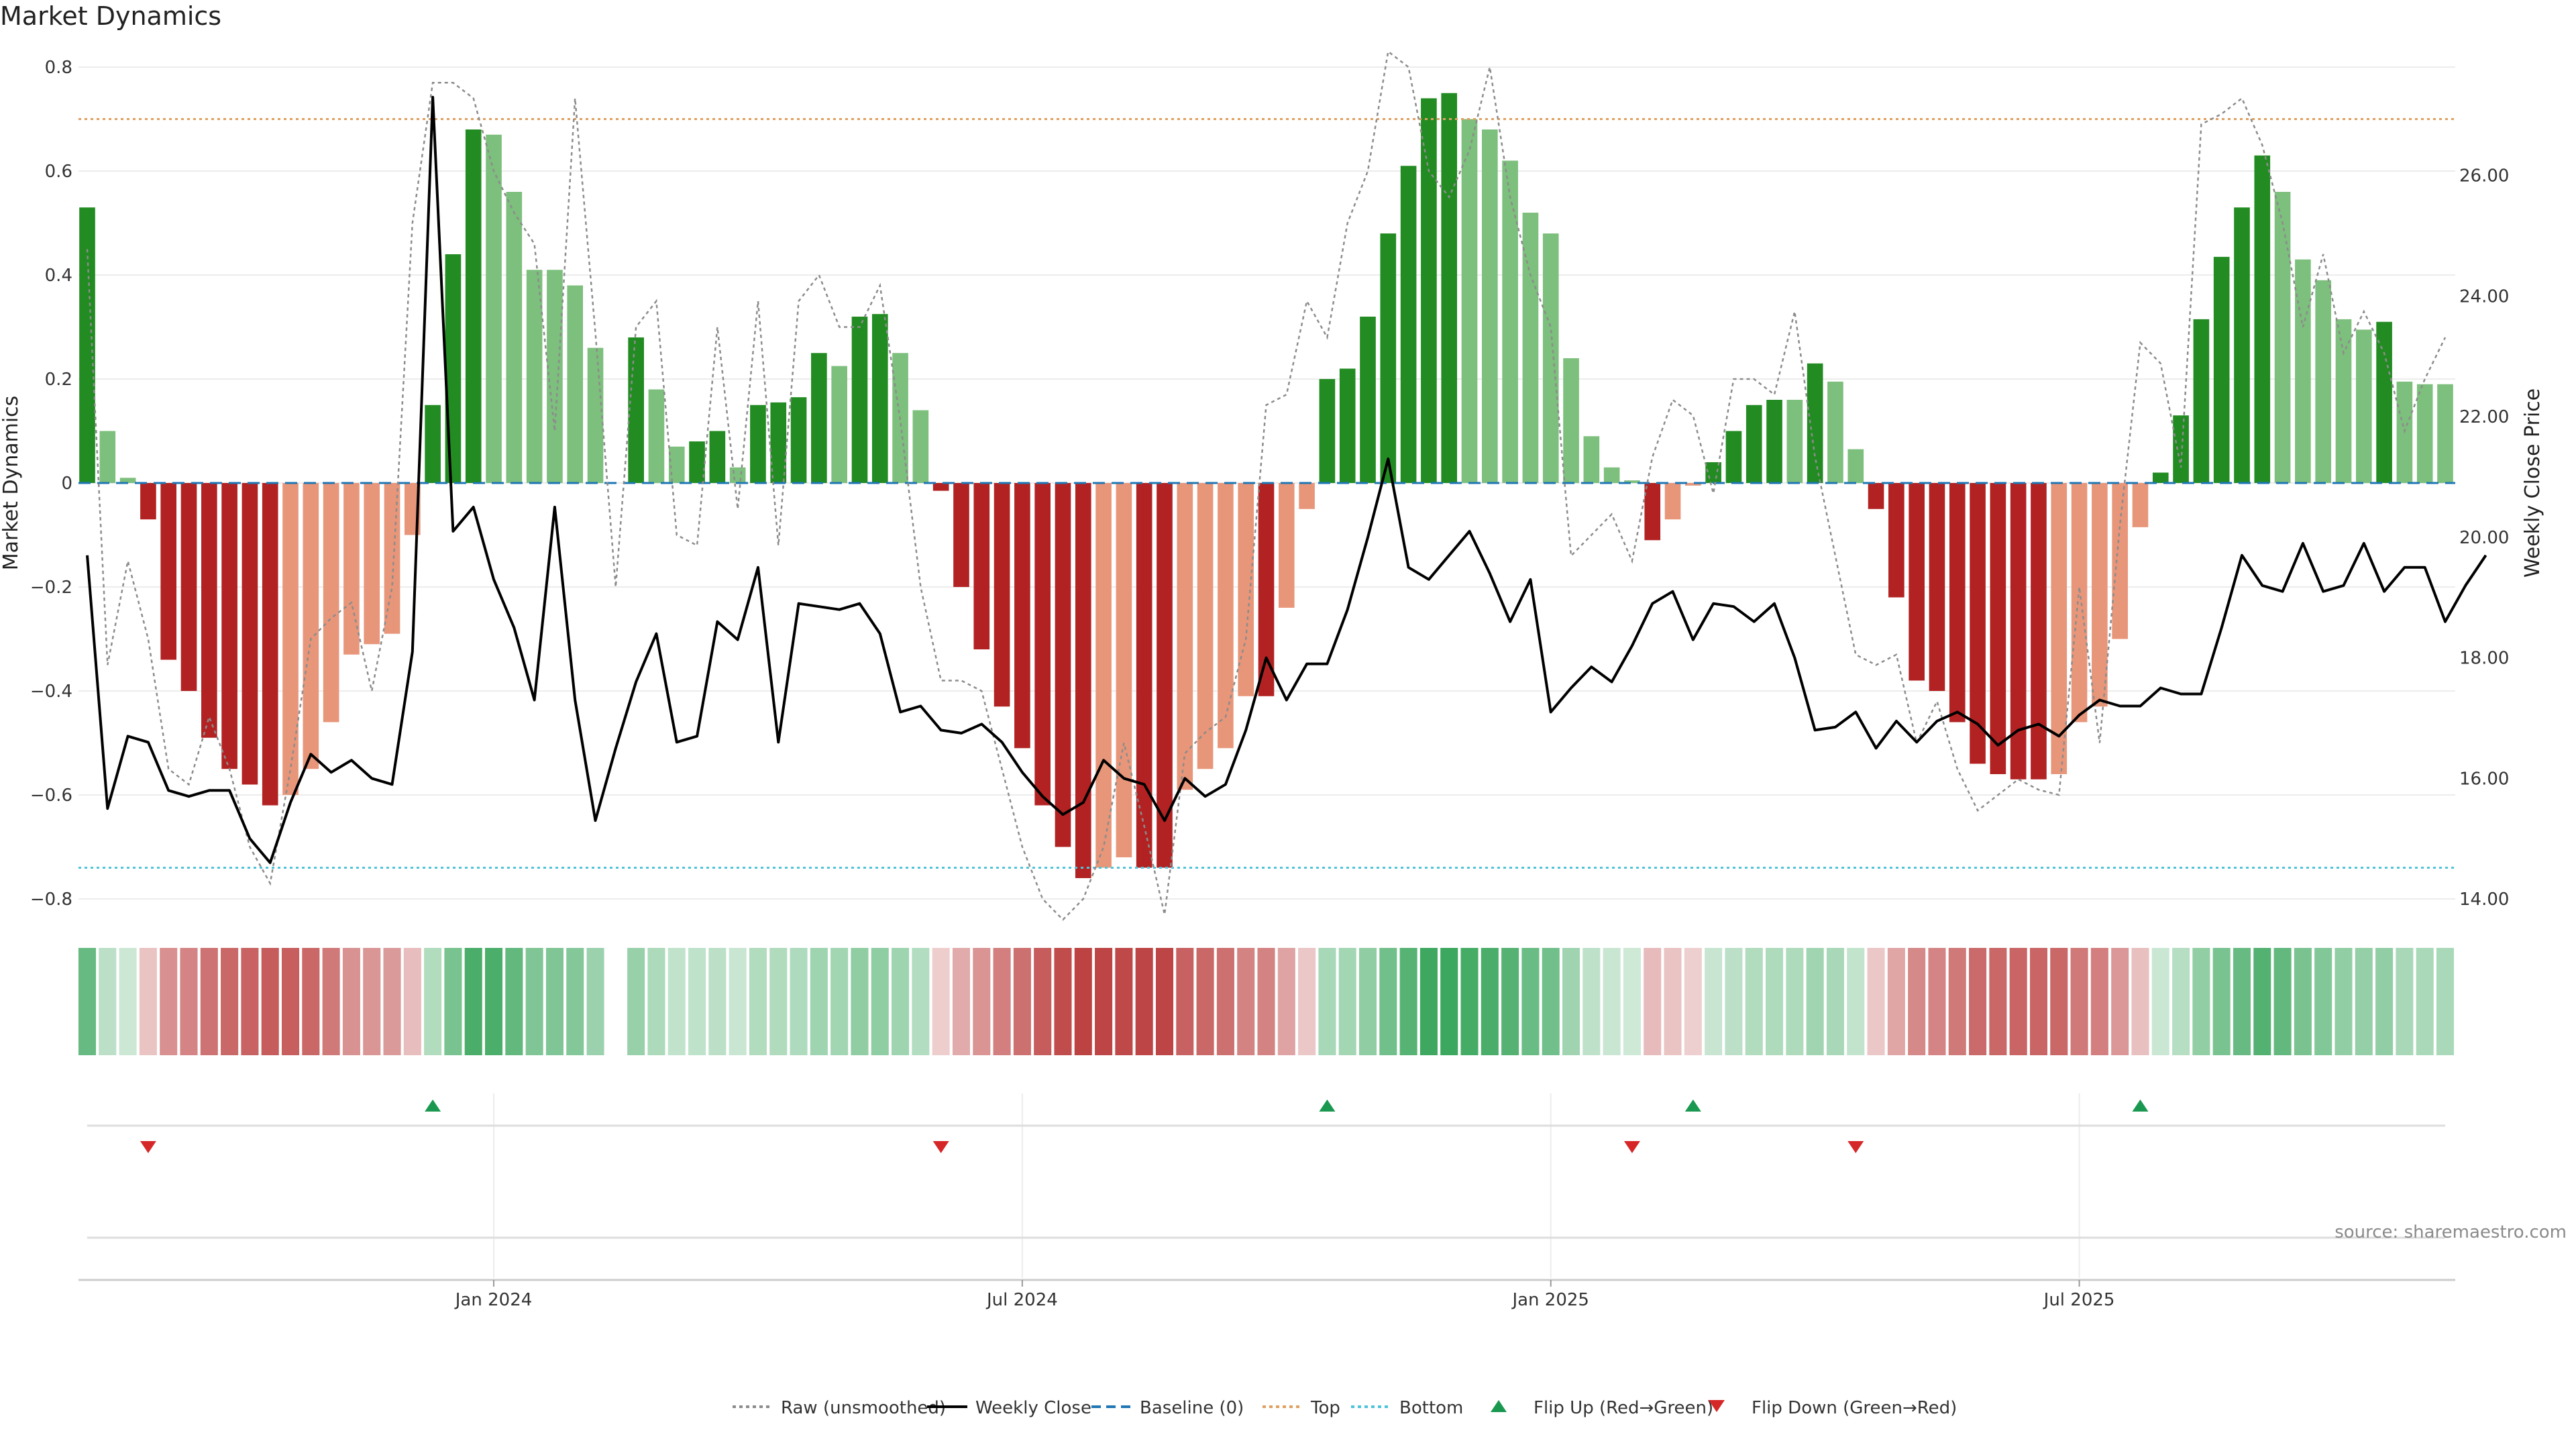  Describe the element at coordinates (1033, 1408) in the screenshot. I see `legend-label: Weekly Close` at that location.